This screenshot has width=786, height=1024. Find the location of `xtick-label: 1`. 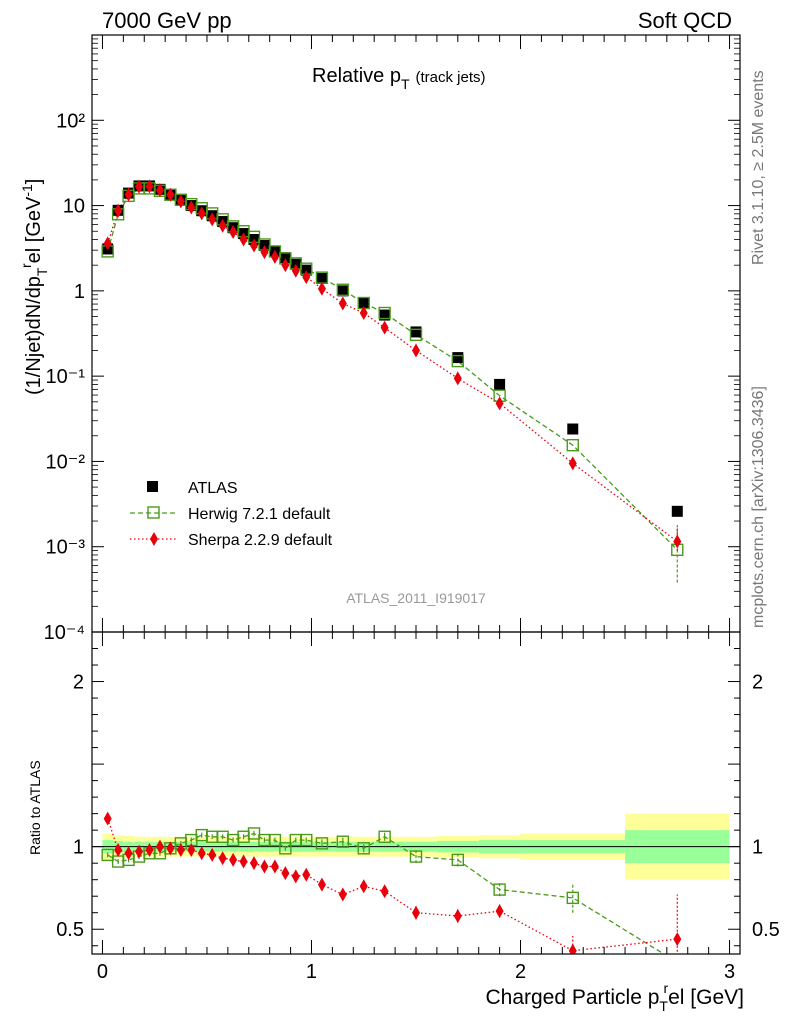

xtick-label: 1 is located at coordinates (311, 972).